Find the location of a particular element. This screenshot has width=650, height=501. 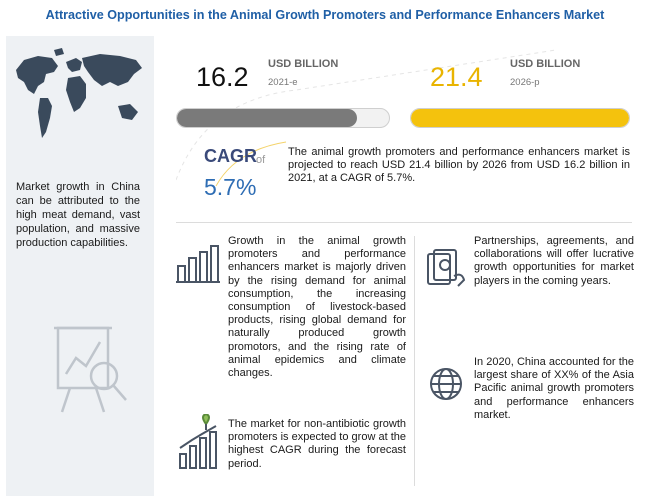

stat-2026-bar-fill is located at coordinates (520, 118).